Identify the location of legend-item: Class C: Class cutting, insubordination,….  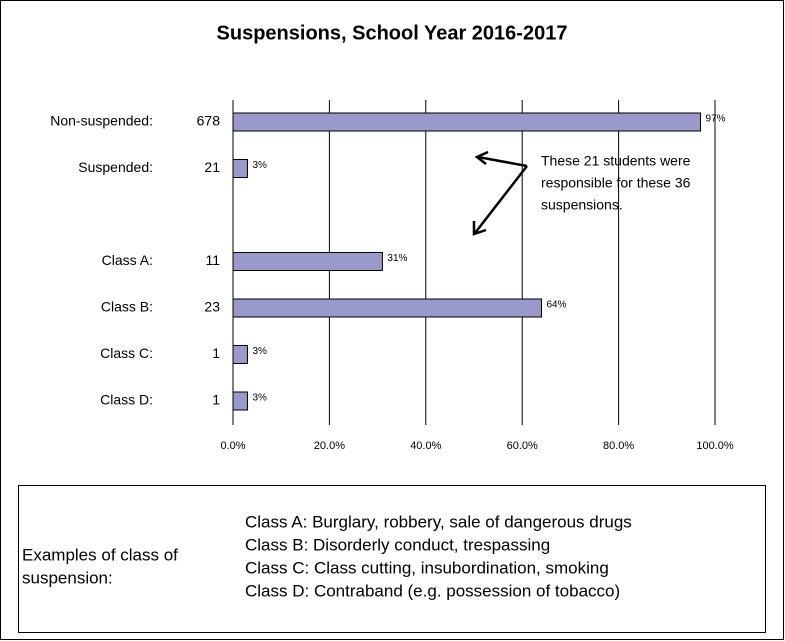
(427, 567).